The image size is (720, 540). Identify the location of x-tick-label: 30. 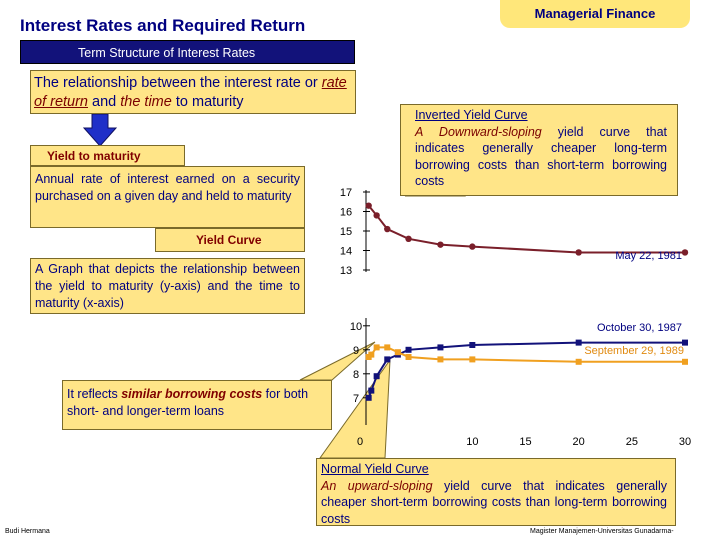
(685, 442).